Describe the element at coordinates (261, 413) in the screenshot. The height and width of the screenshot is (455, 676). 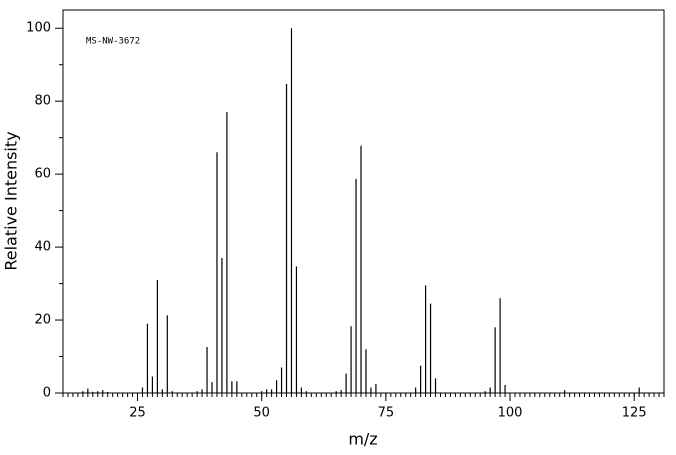
I see `x-tick-label: 50` at that location.